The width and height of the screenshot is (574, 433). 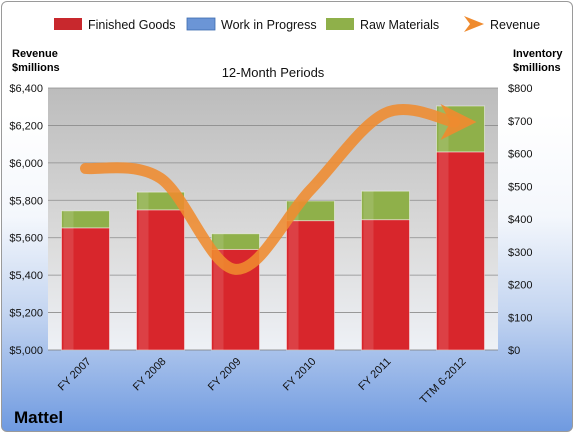 I want to click on right-axis-ticks: $0 $100 $200 $300 $400 $500 $600 $700 $800, so click(x=520, y=220).